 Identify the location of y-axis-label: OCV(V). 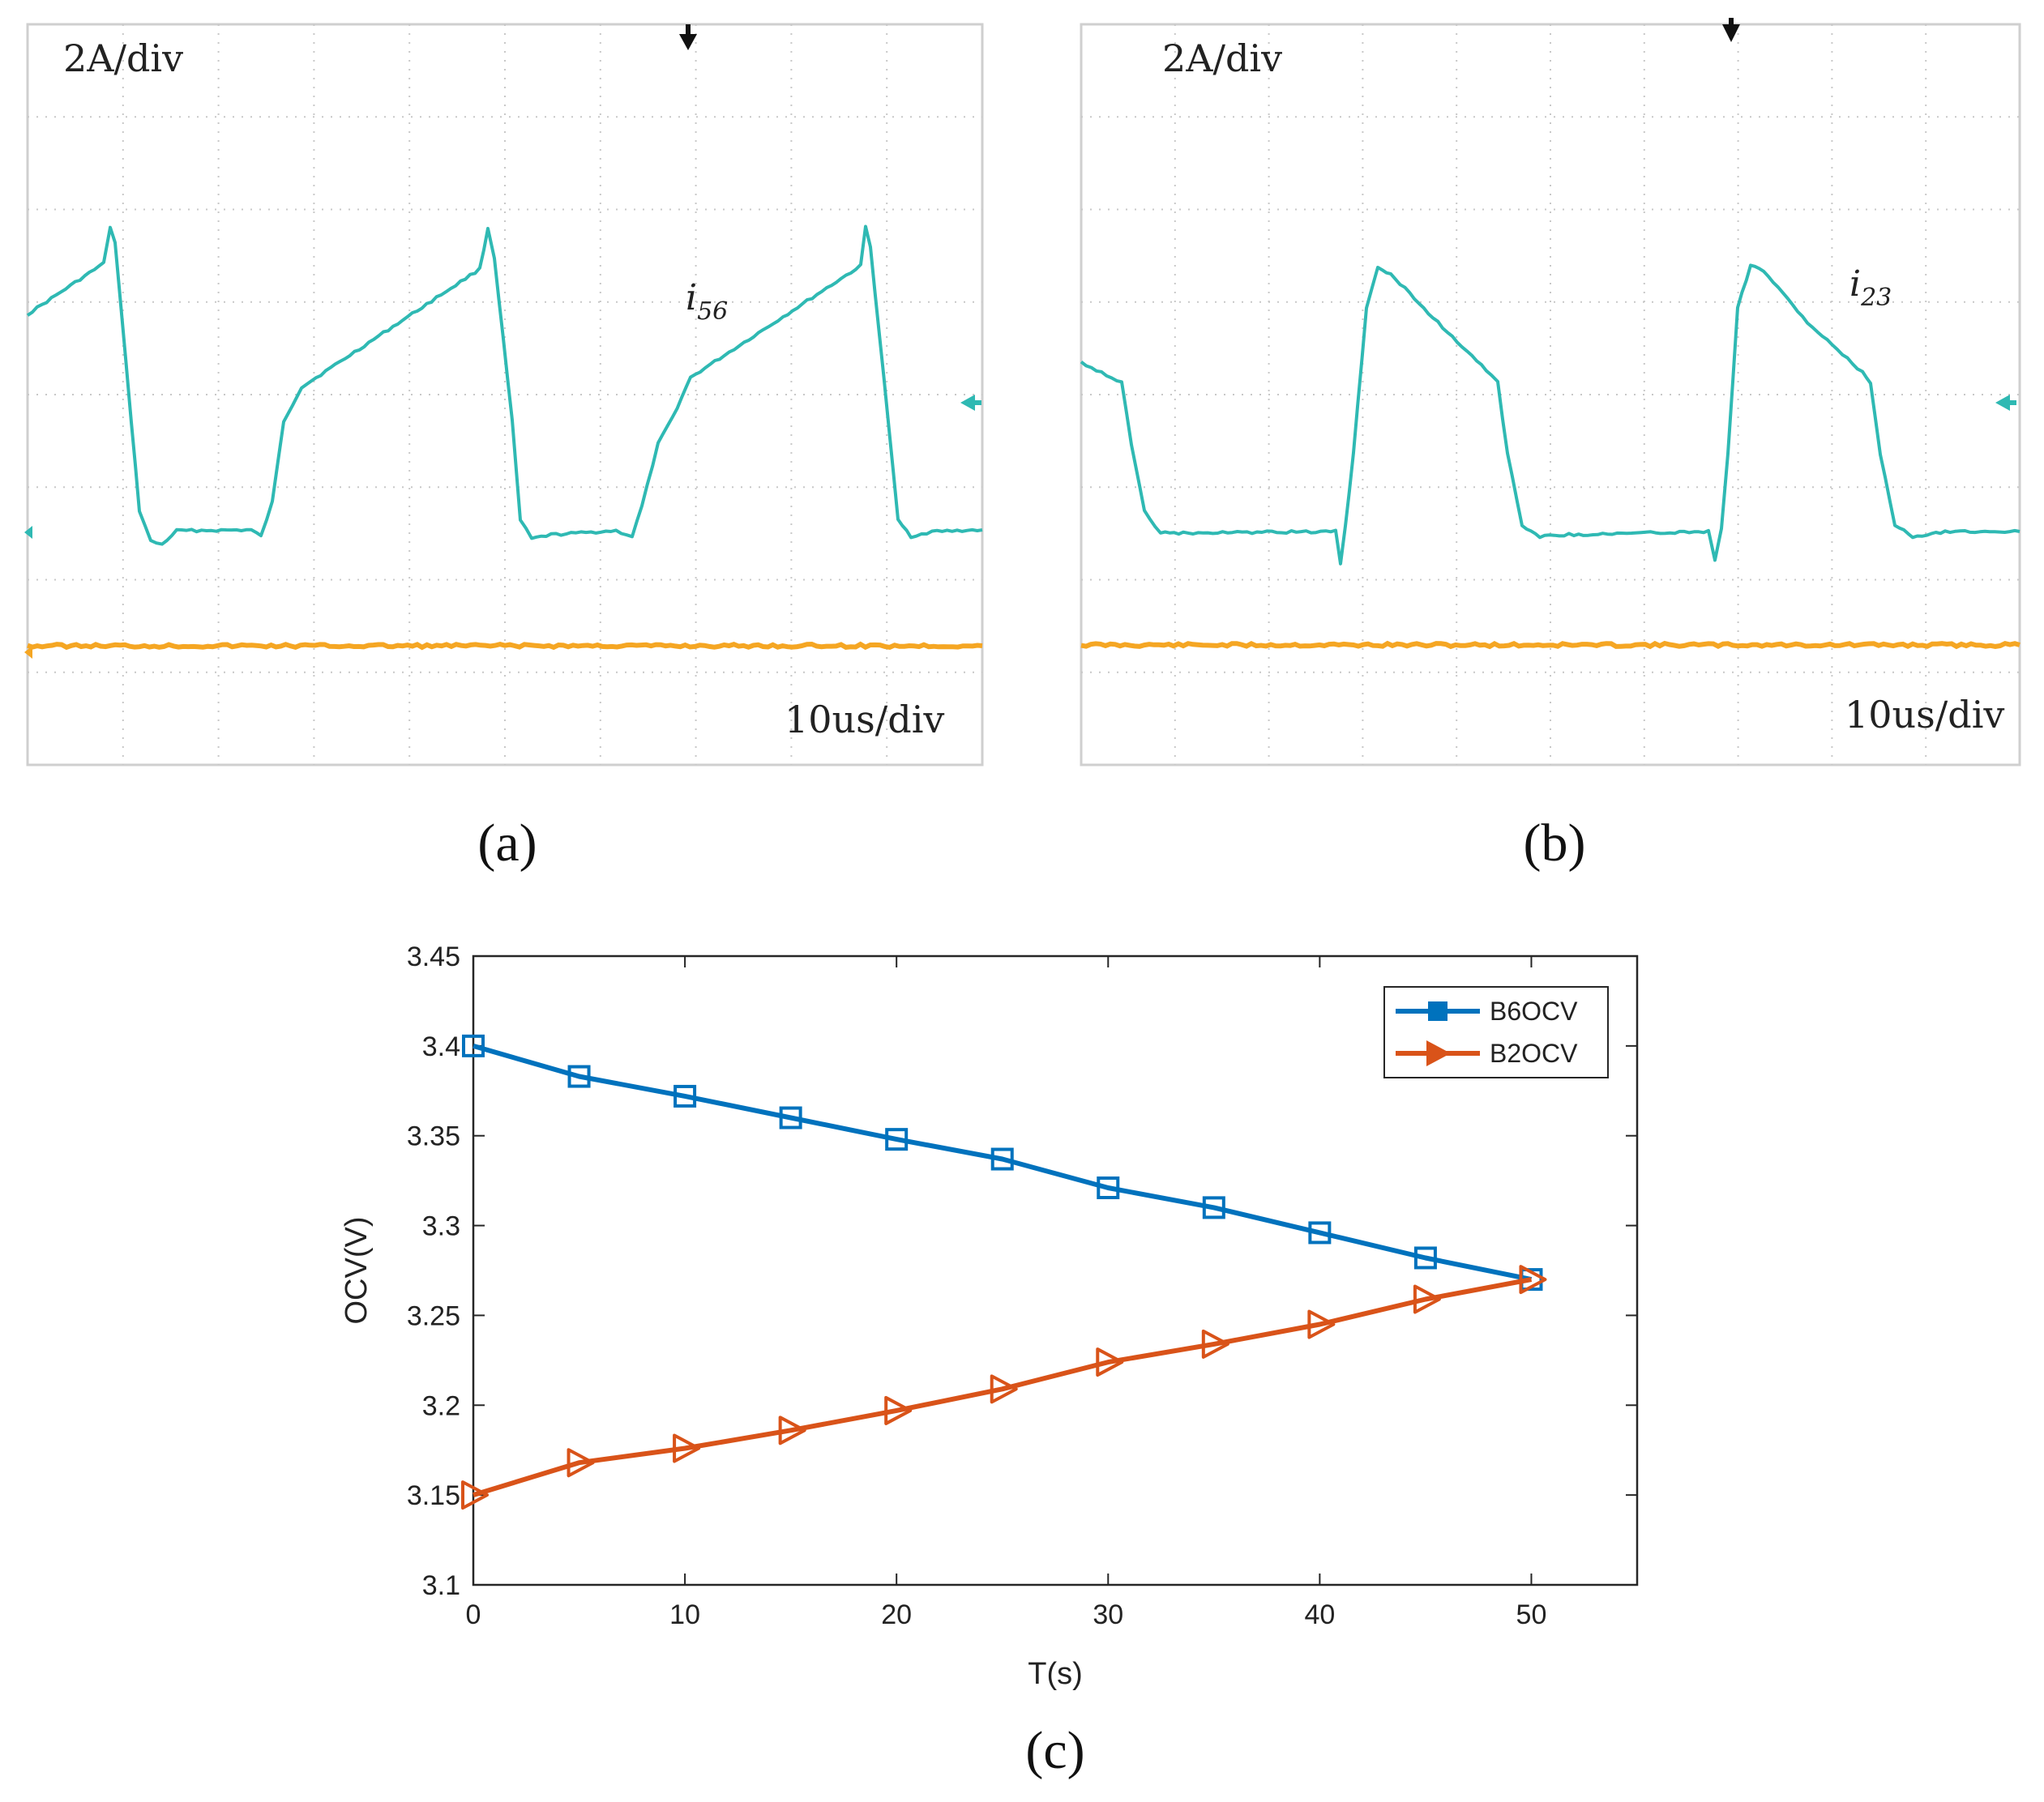
(357, 1271).